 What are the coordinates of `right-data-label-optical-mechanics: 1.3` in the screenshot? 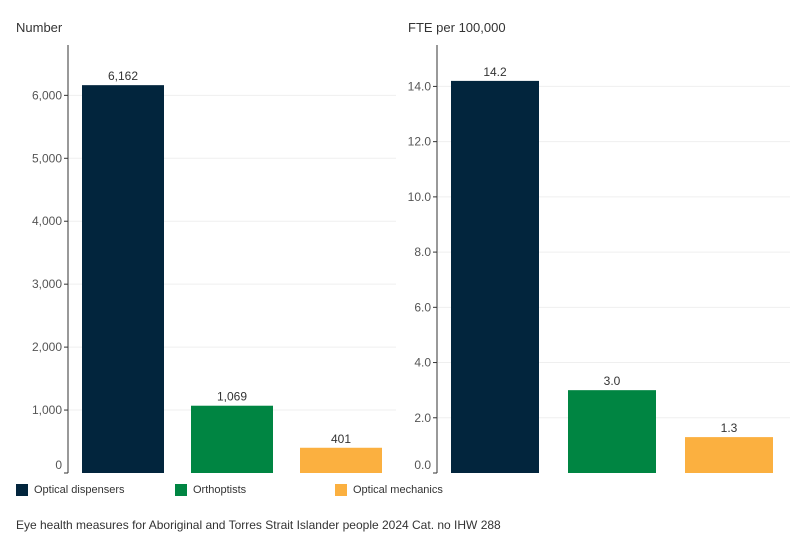 It's located at (729, 428).